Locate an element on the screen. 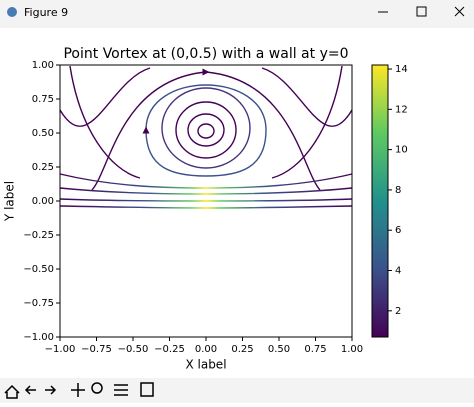 The height and width of the screenshot is (407, 474). colorbar-tick-label: 6 is located at coordinates (398, 230).